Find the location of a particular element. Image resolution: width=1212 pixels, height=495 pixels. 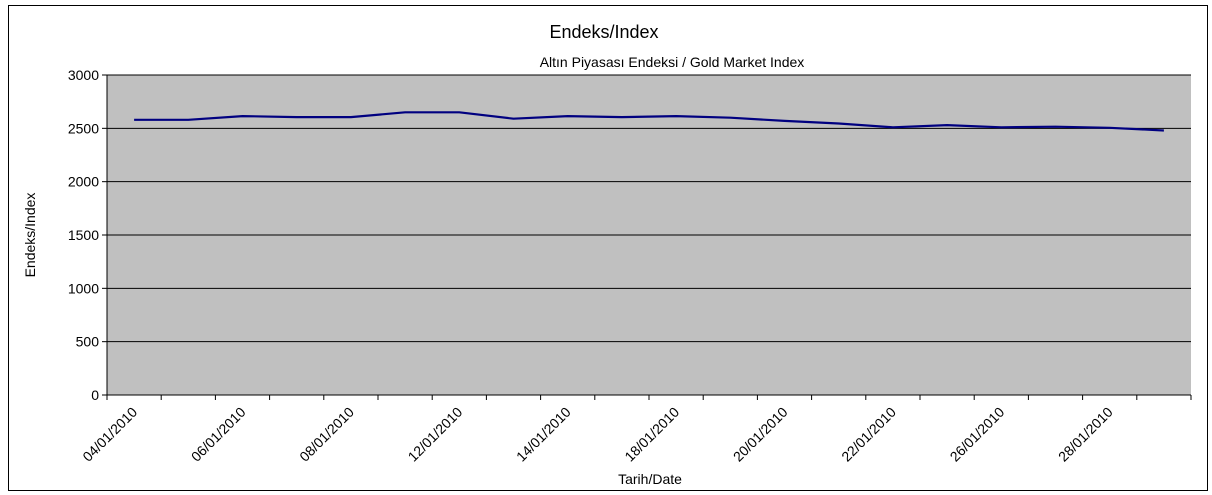

x-tick-label: 14/01/2010 is located at coordinates (543, 434).